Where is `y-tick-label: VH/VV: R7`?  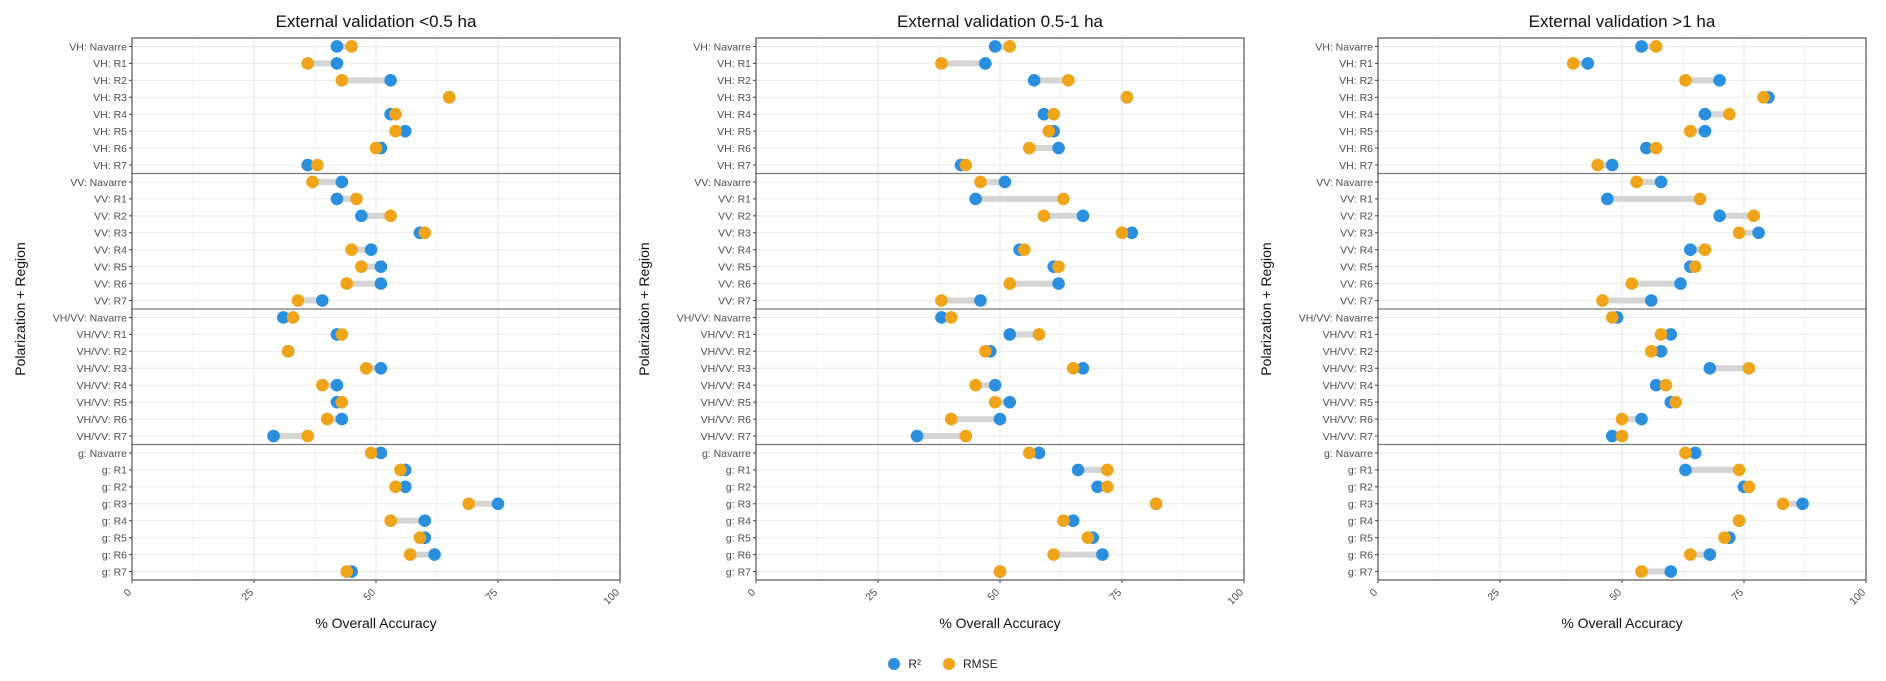
y-tick-label: VH/VV: R7 is located at coordinates (1348, 437).